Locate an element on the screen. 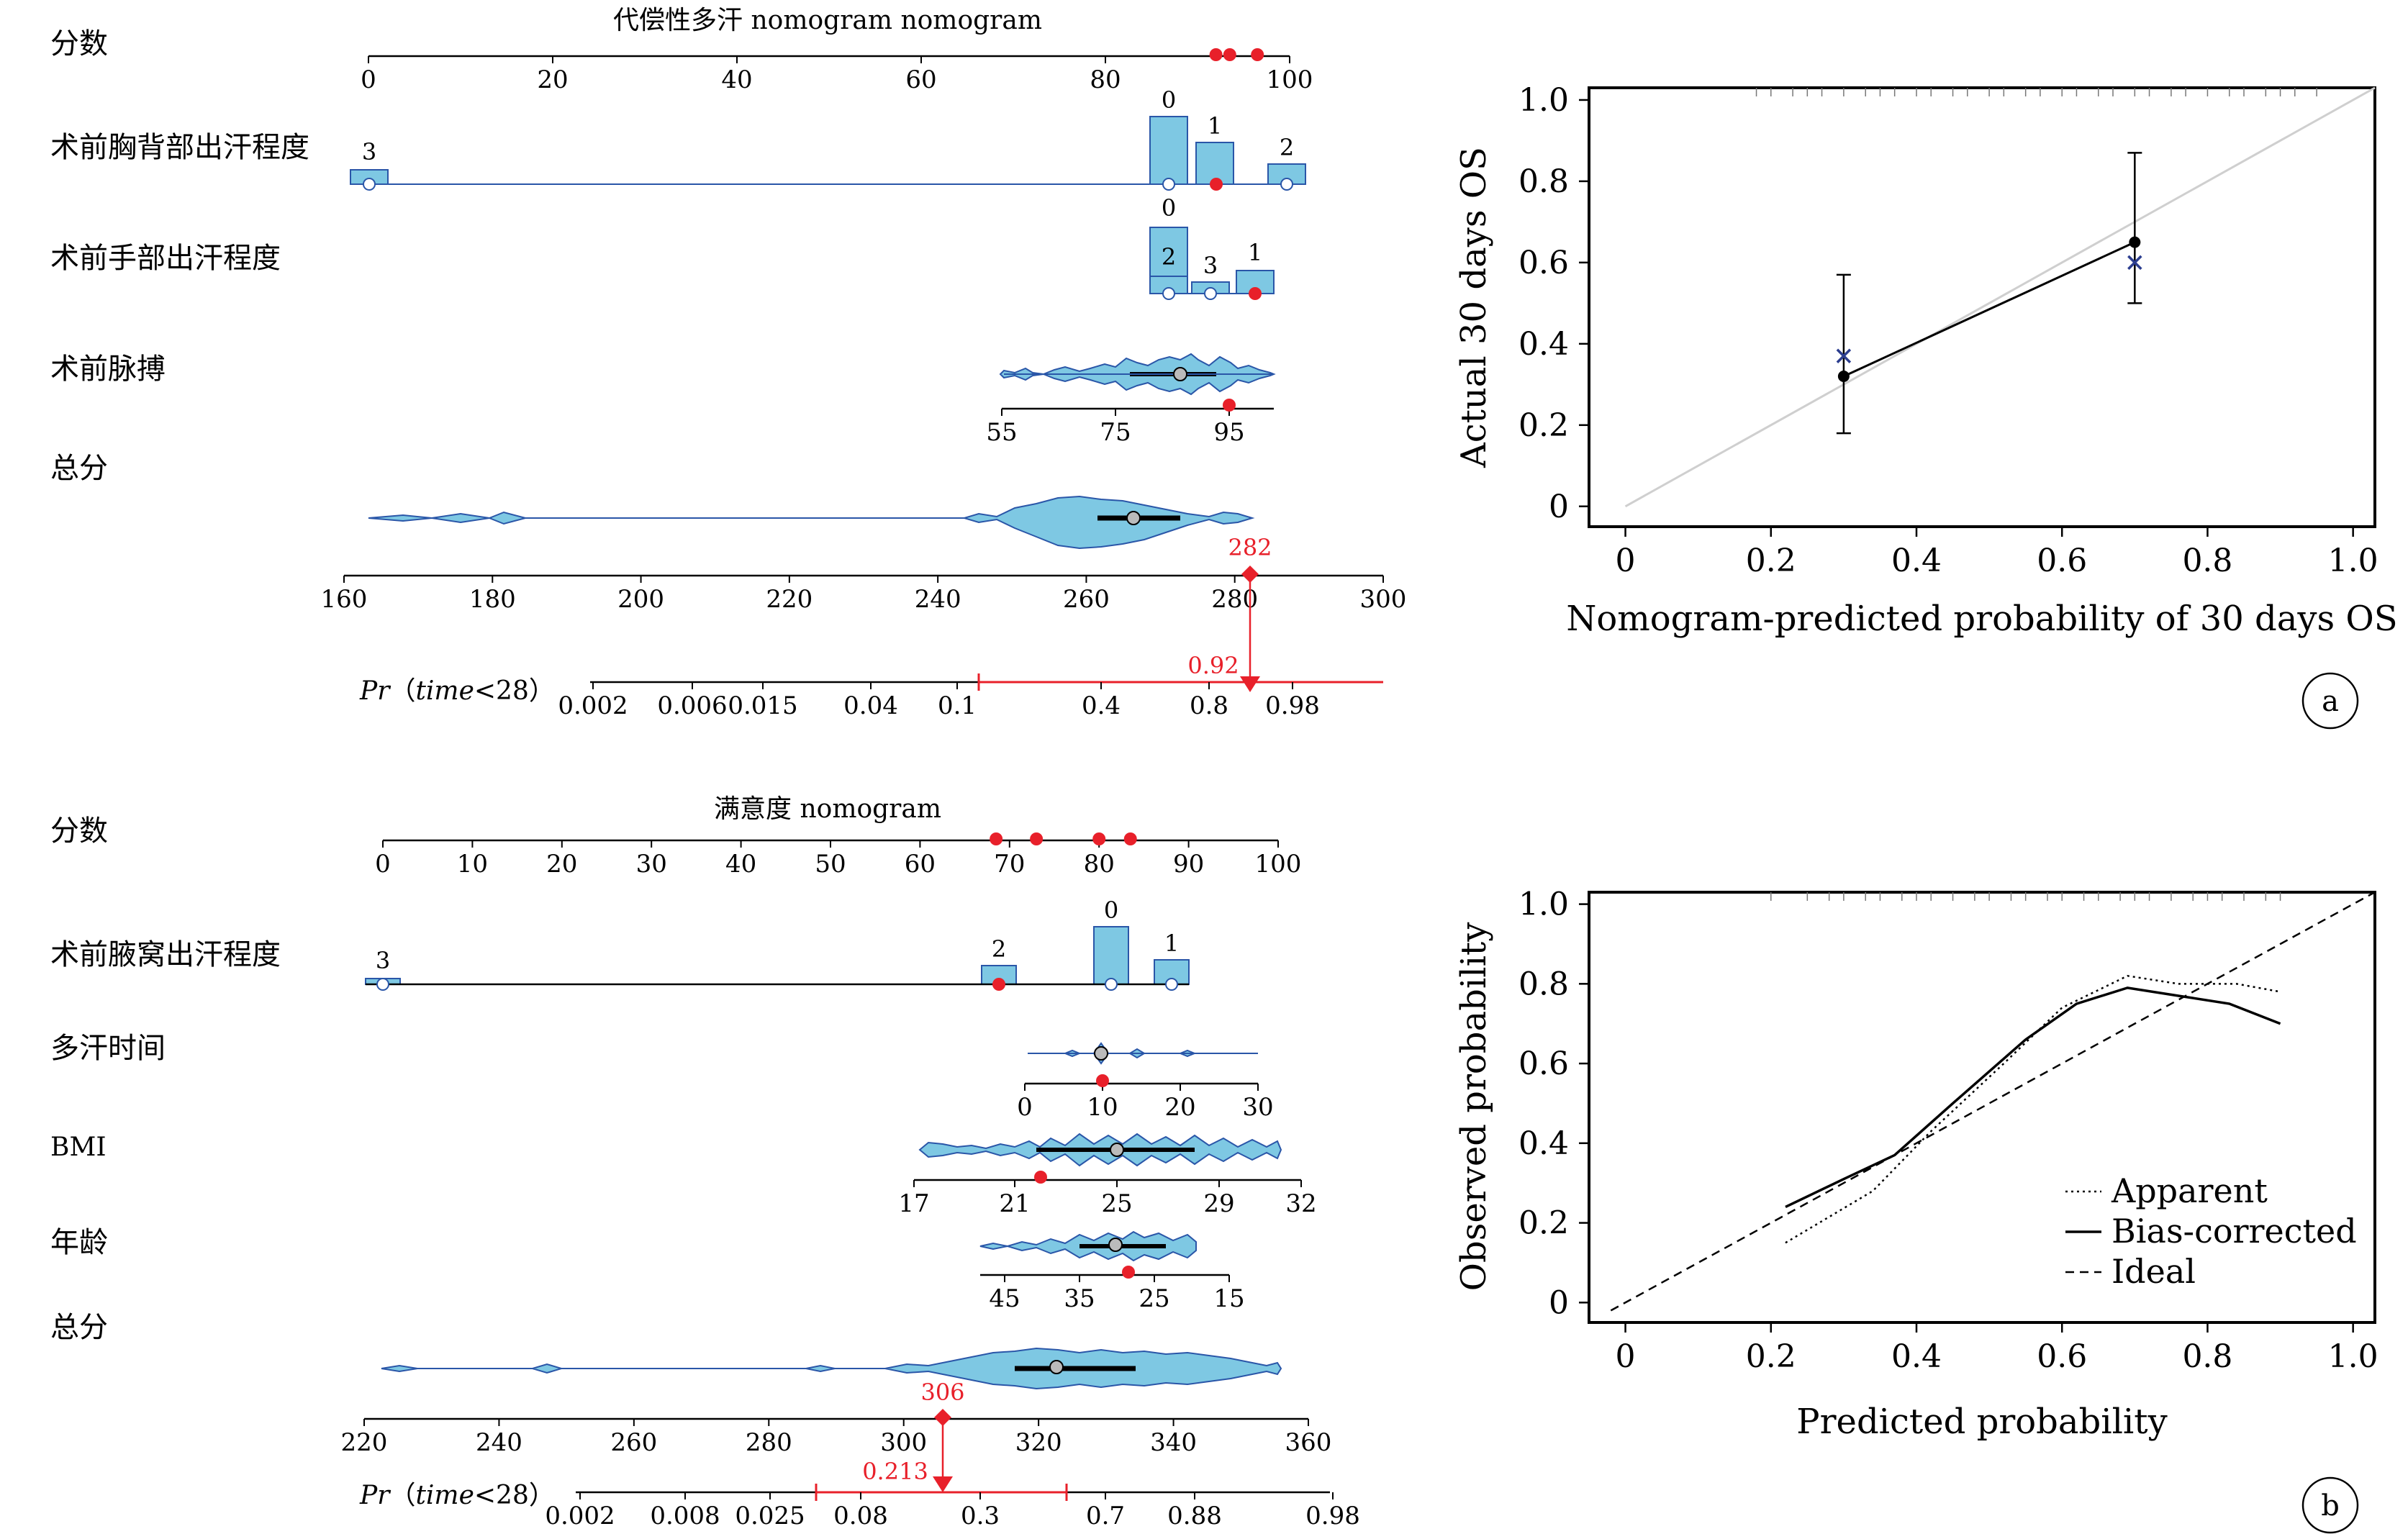 The height and width of the screenshot is (1534, 2408). bottom-total-median-dot is located at coordinates (1056, 1367).